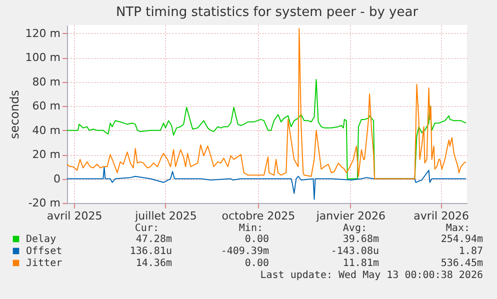  What do you see at coordinates (46, 106) in the screenshot?
I see `y-tick-label: 60 m` at bounding box center [46, 106].